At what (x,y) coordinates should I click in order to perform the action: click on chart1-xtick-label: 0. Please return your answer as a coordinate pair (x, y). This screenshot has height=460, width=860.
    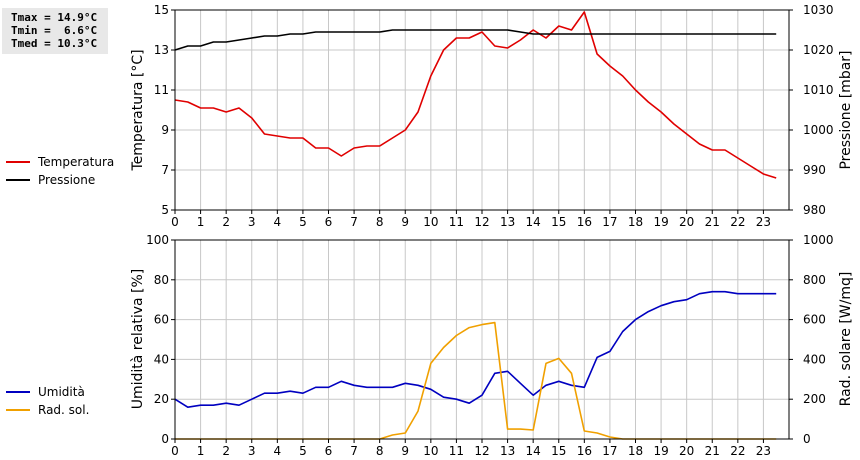
    Looking at the image, I should click on (175, 222).